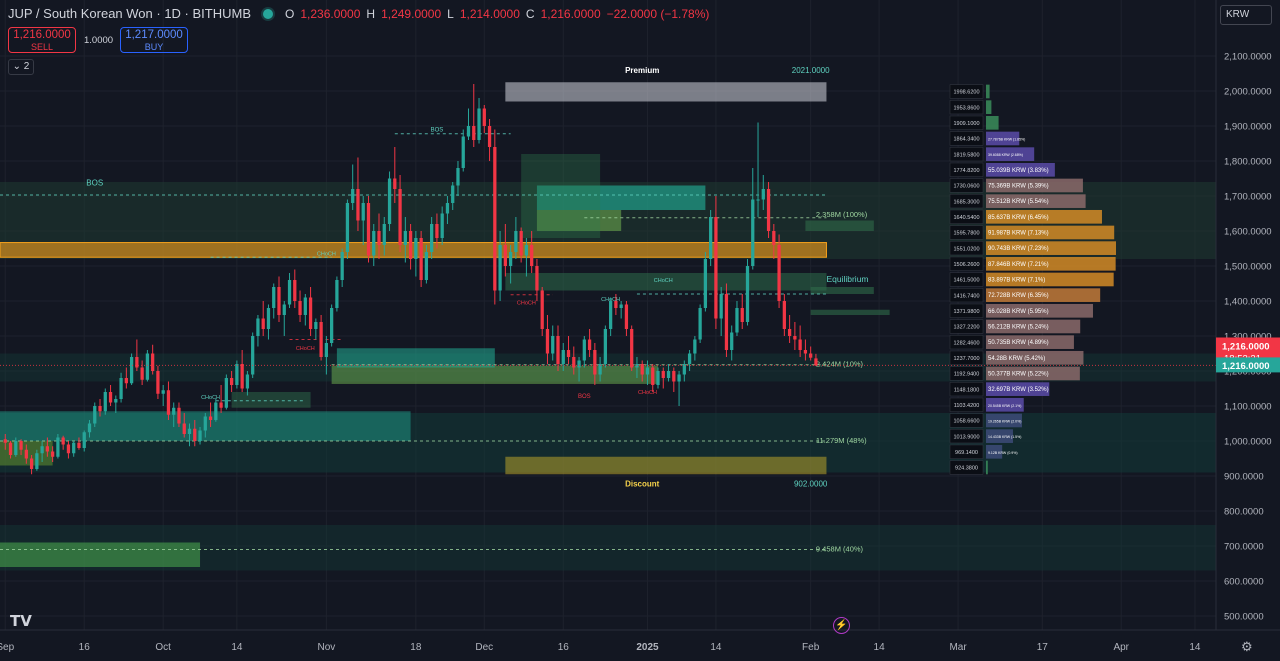  I want to click on x-tick-label: 14, so click(716, 647).